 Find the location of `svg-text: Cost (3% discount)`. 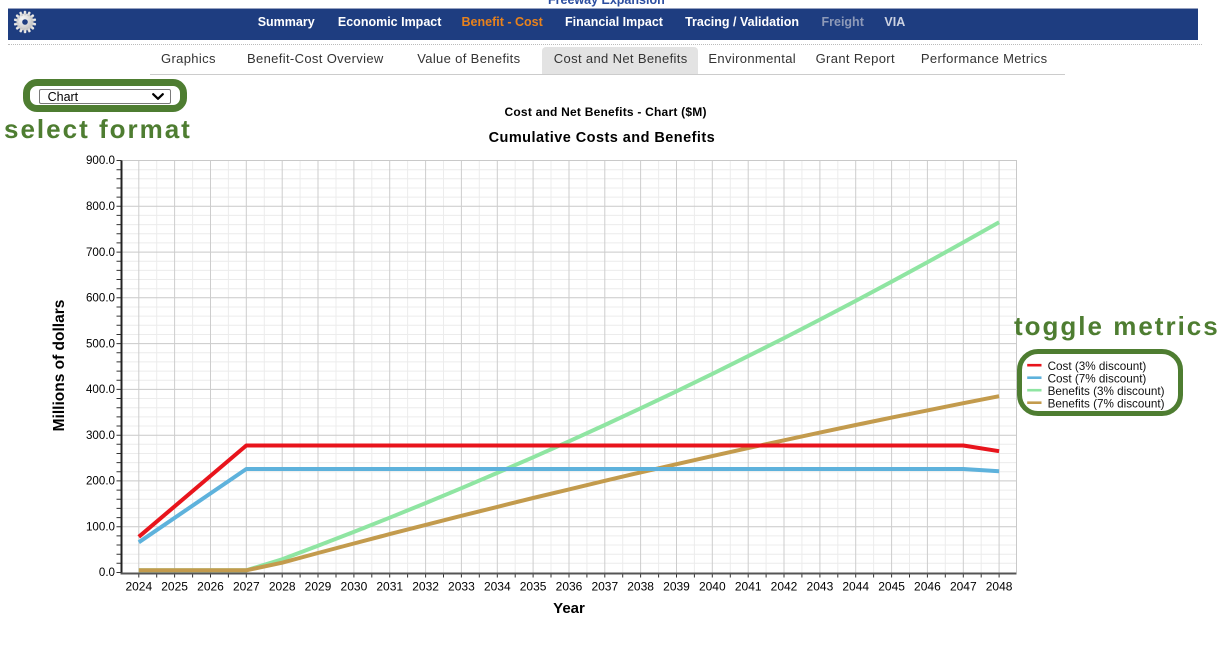

svg-text: Cost (3% discount) is located at coordinates (1097, 366).